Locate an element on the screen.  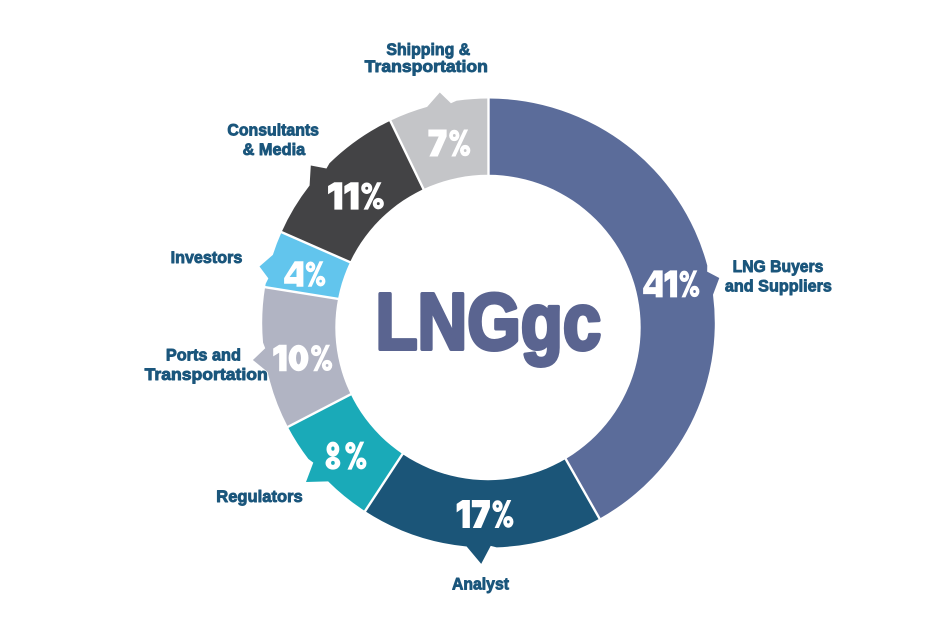
svg-text: Analyst is located at coordinates (480, 584).